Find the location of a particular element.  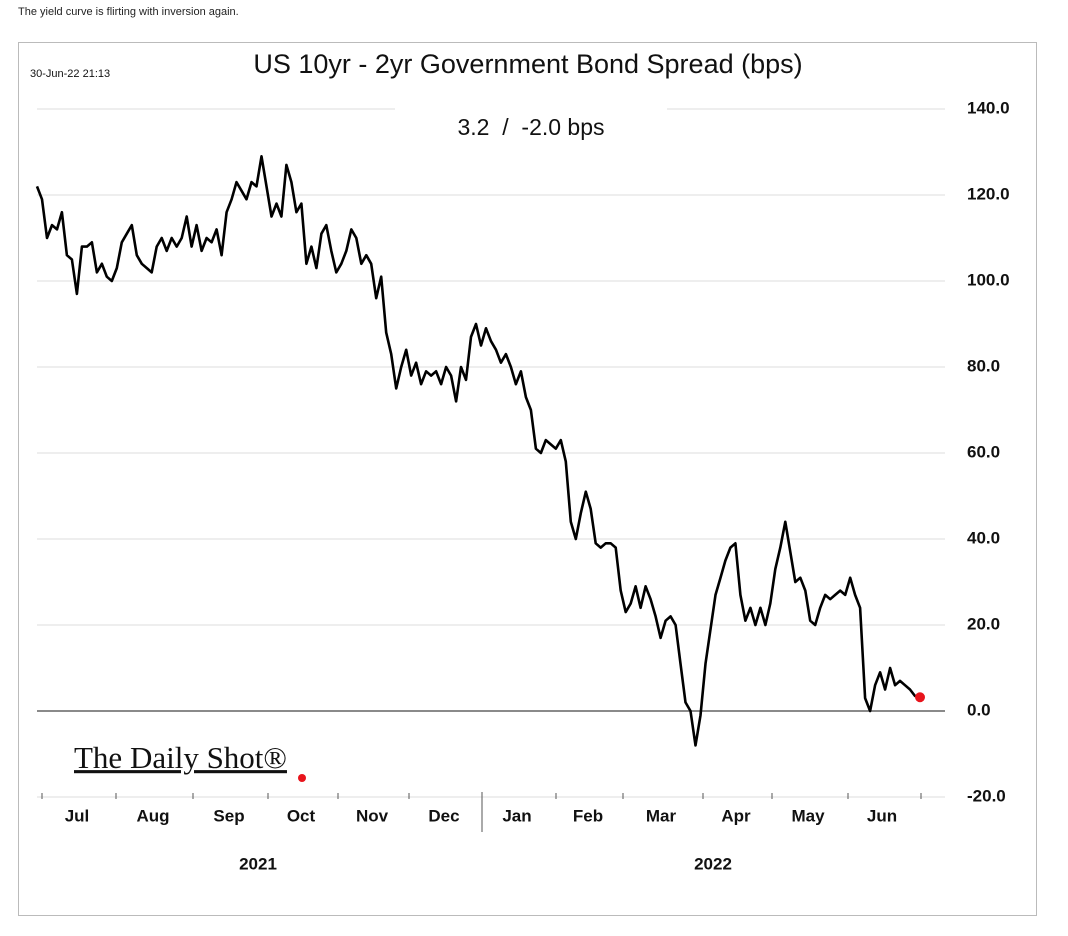

logo-dot is located at coordinates (302, 778).